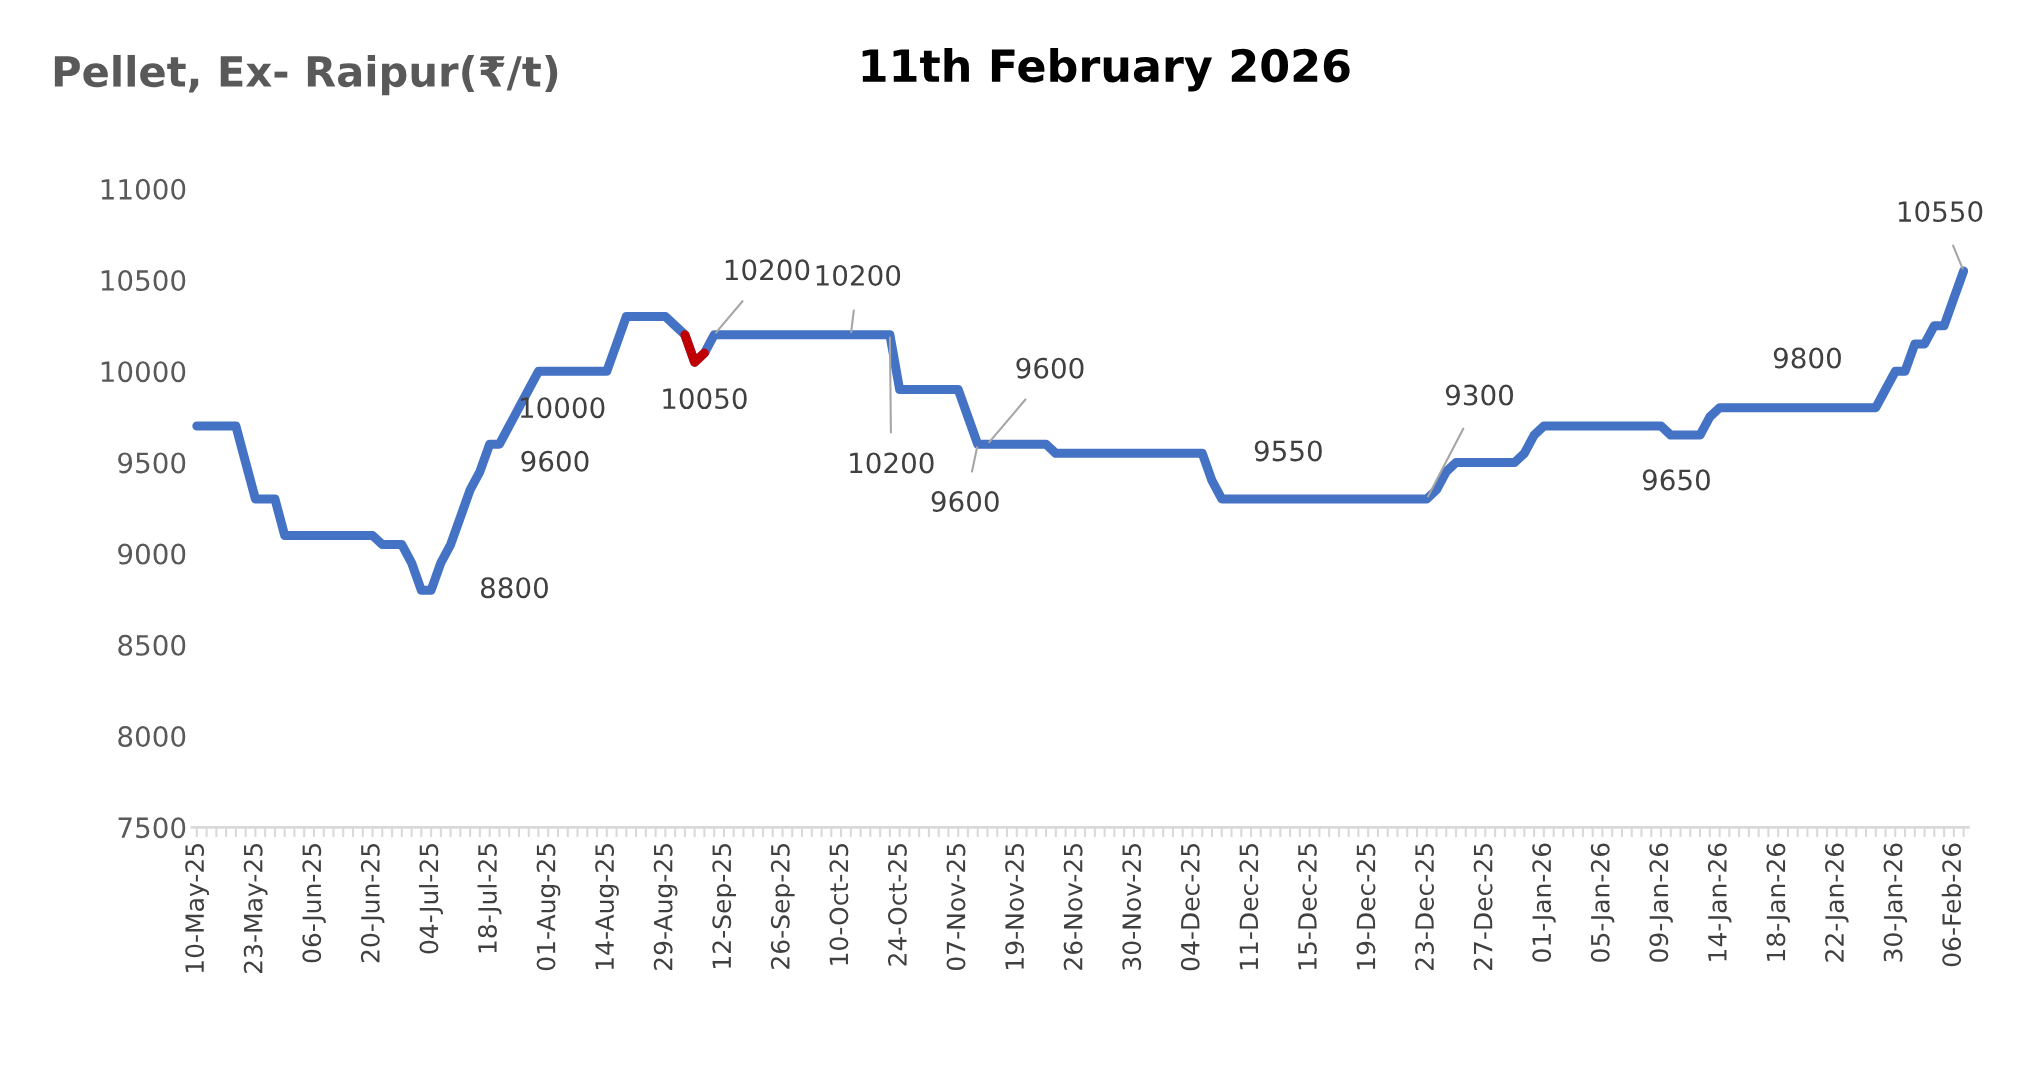 The height and width of the screenshot is (1073, 2042). Describe the element at coordinates (1719, 902) in the screenshot. I see `x-tick-label: 14-Jan-26` at that location.